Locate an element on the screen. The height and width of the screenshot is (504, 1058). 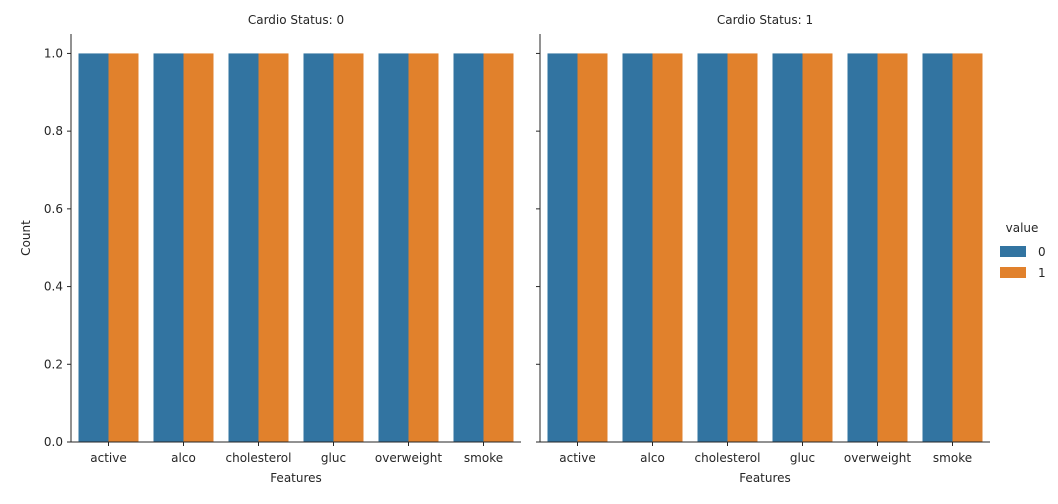
y-tick-label: 0.6 is located at coordinates (53, 209).